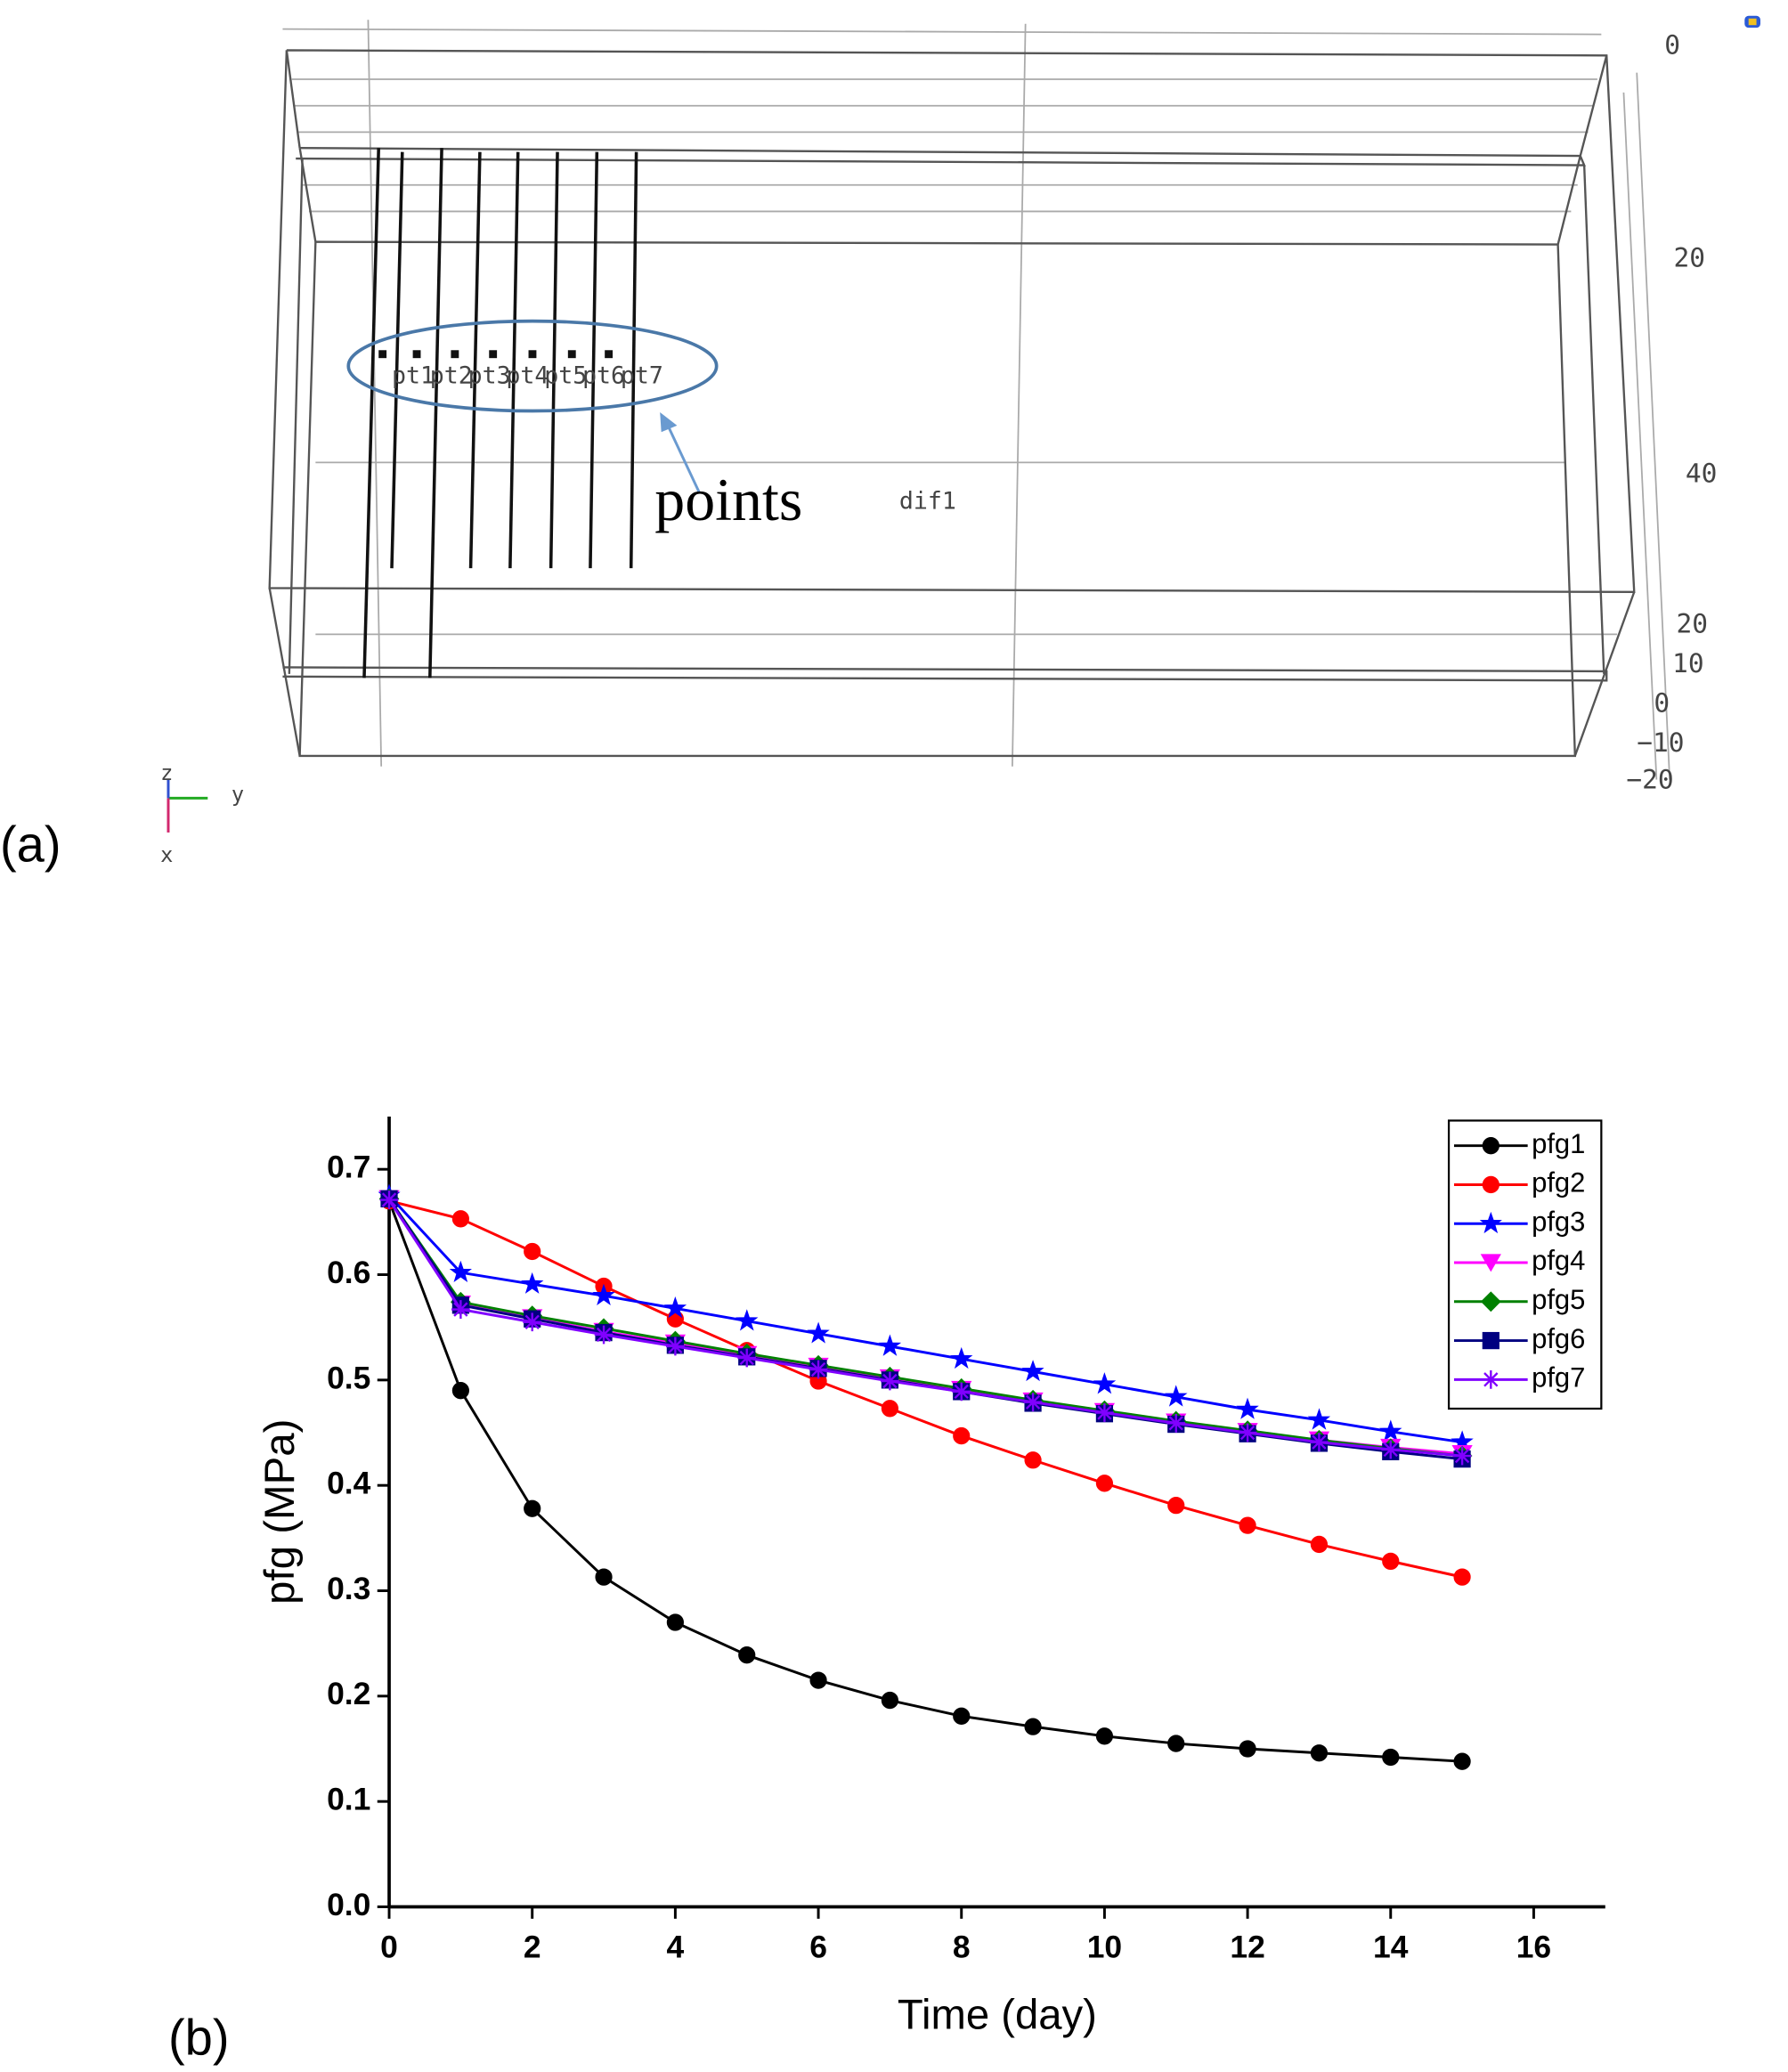 This screenshot has height=2072, width=1788. Describe the element at coordinates (1558, 1143) in the screenshot. I see `legend-label: pfg1` at that location.